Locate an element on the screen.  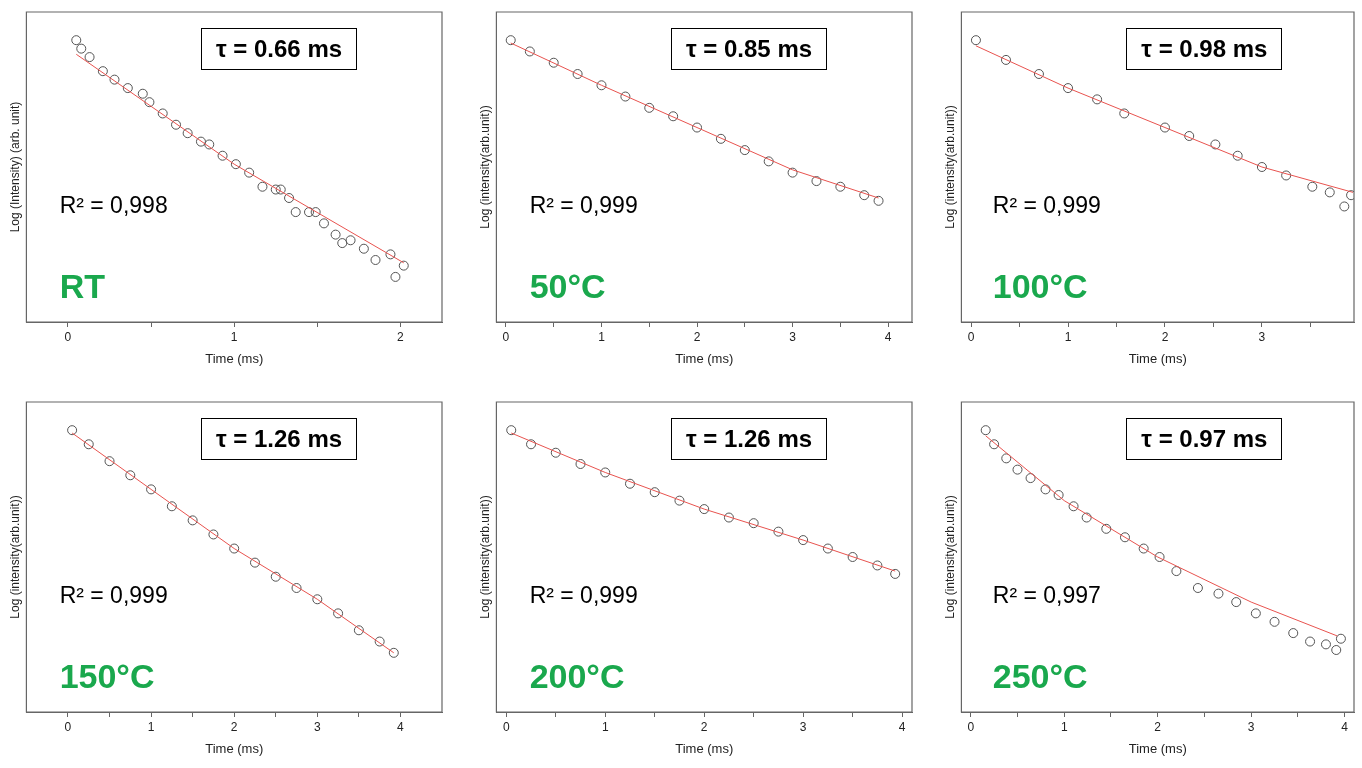
annotation: 200°C is located at coordinates (577, 676).